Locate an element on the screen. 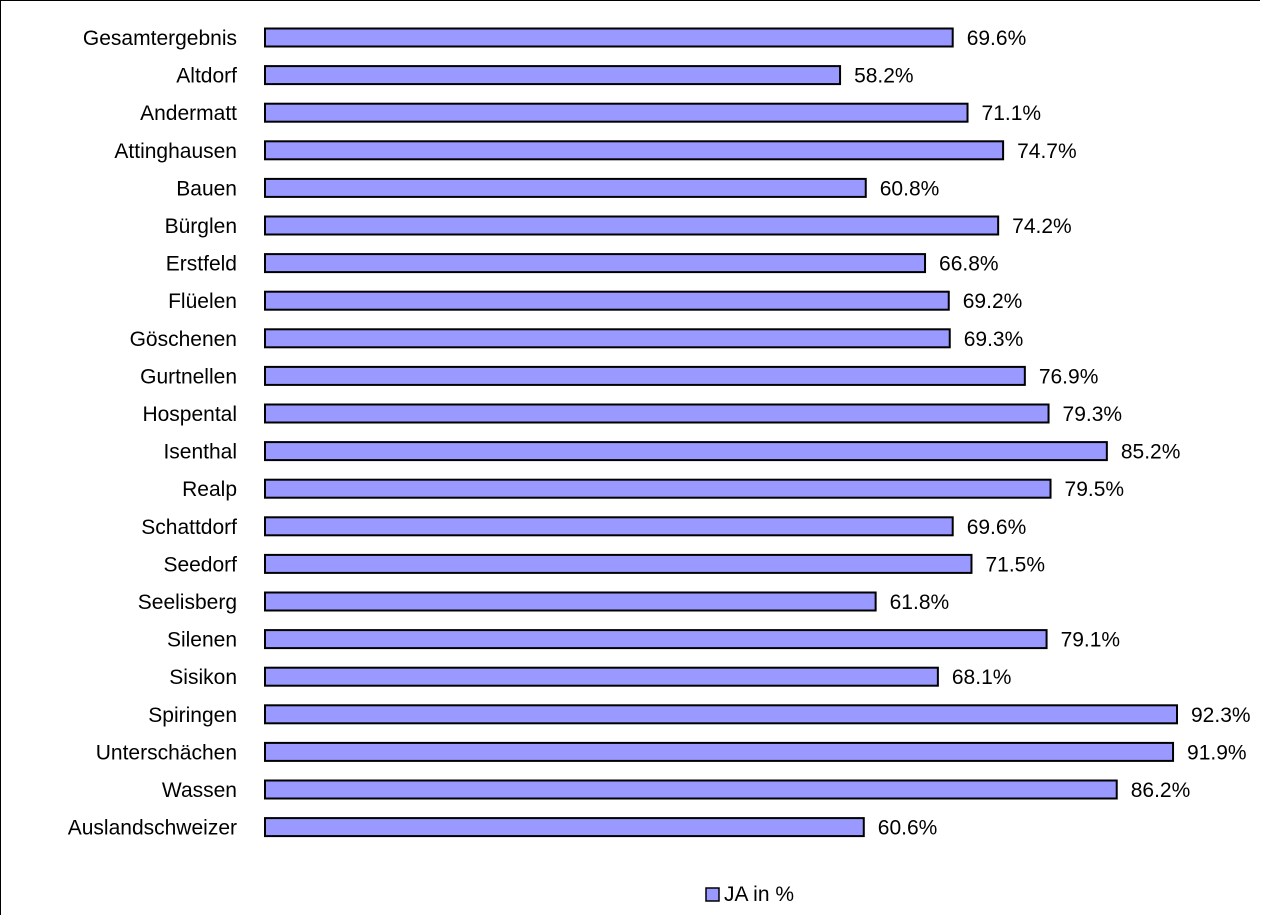 Image resolution: width=1261 pixels, height=916 pixels. value-label: 92.3% is located at coordinates (1221, 715).